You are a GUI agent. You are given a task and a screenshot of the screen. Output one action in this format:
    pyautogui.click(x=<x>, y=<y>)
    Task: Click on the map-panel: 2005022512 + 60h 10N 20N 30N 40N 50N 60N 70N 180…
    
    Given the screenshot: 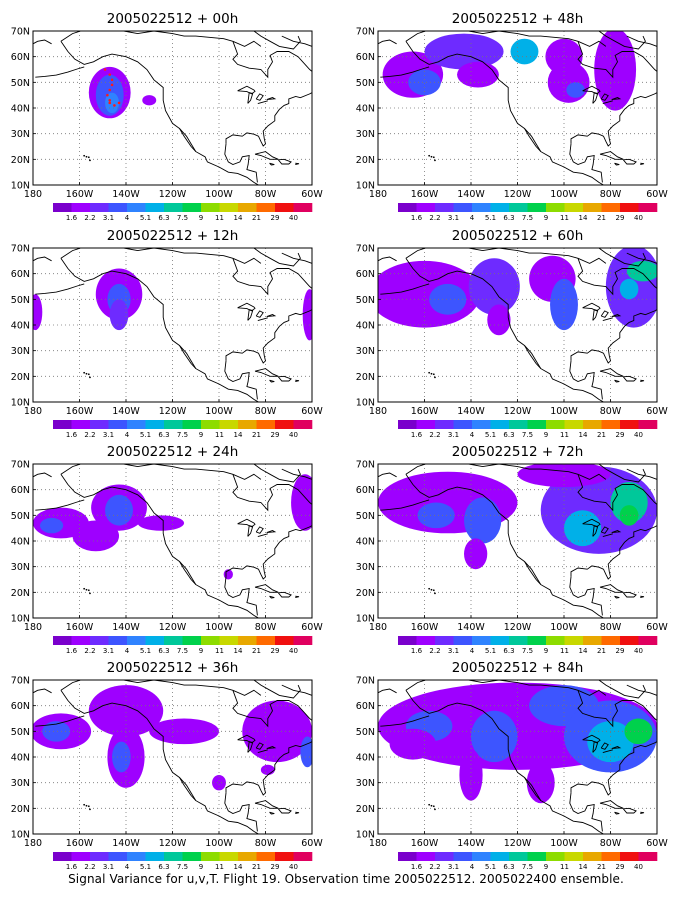 What is the action you would take?
    pyautogui.click(x=512, y=333)
    